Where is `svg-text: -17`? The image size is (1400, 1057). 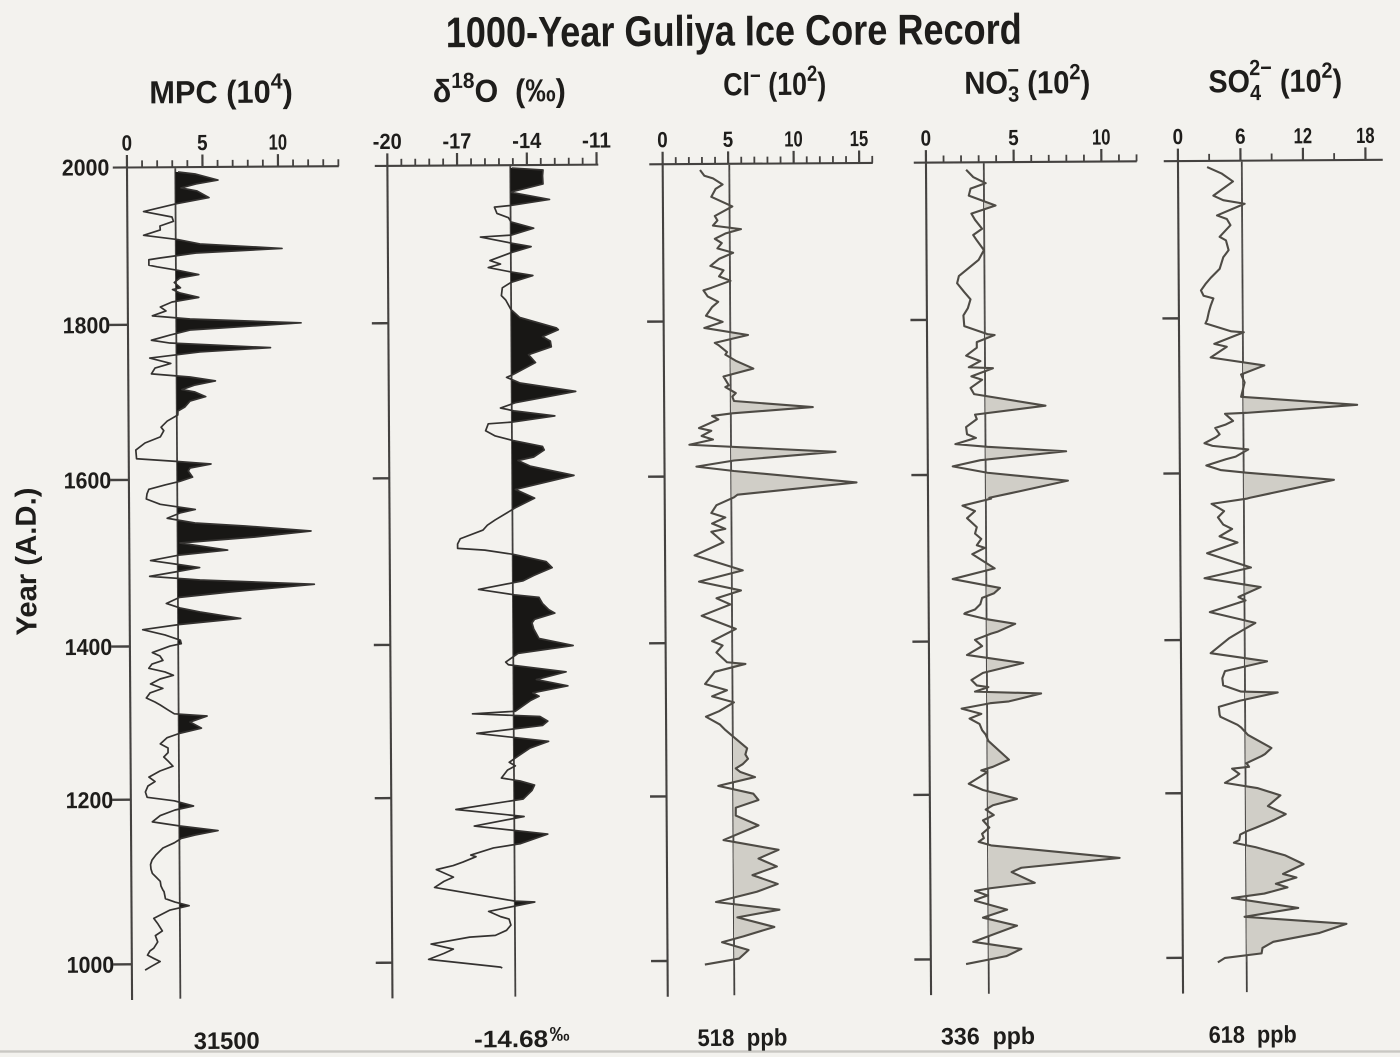
svg-text: -17 is located at coordinates (456, 140).